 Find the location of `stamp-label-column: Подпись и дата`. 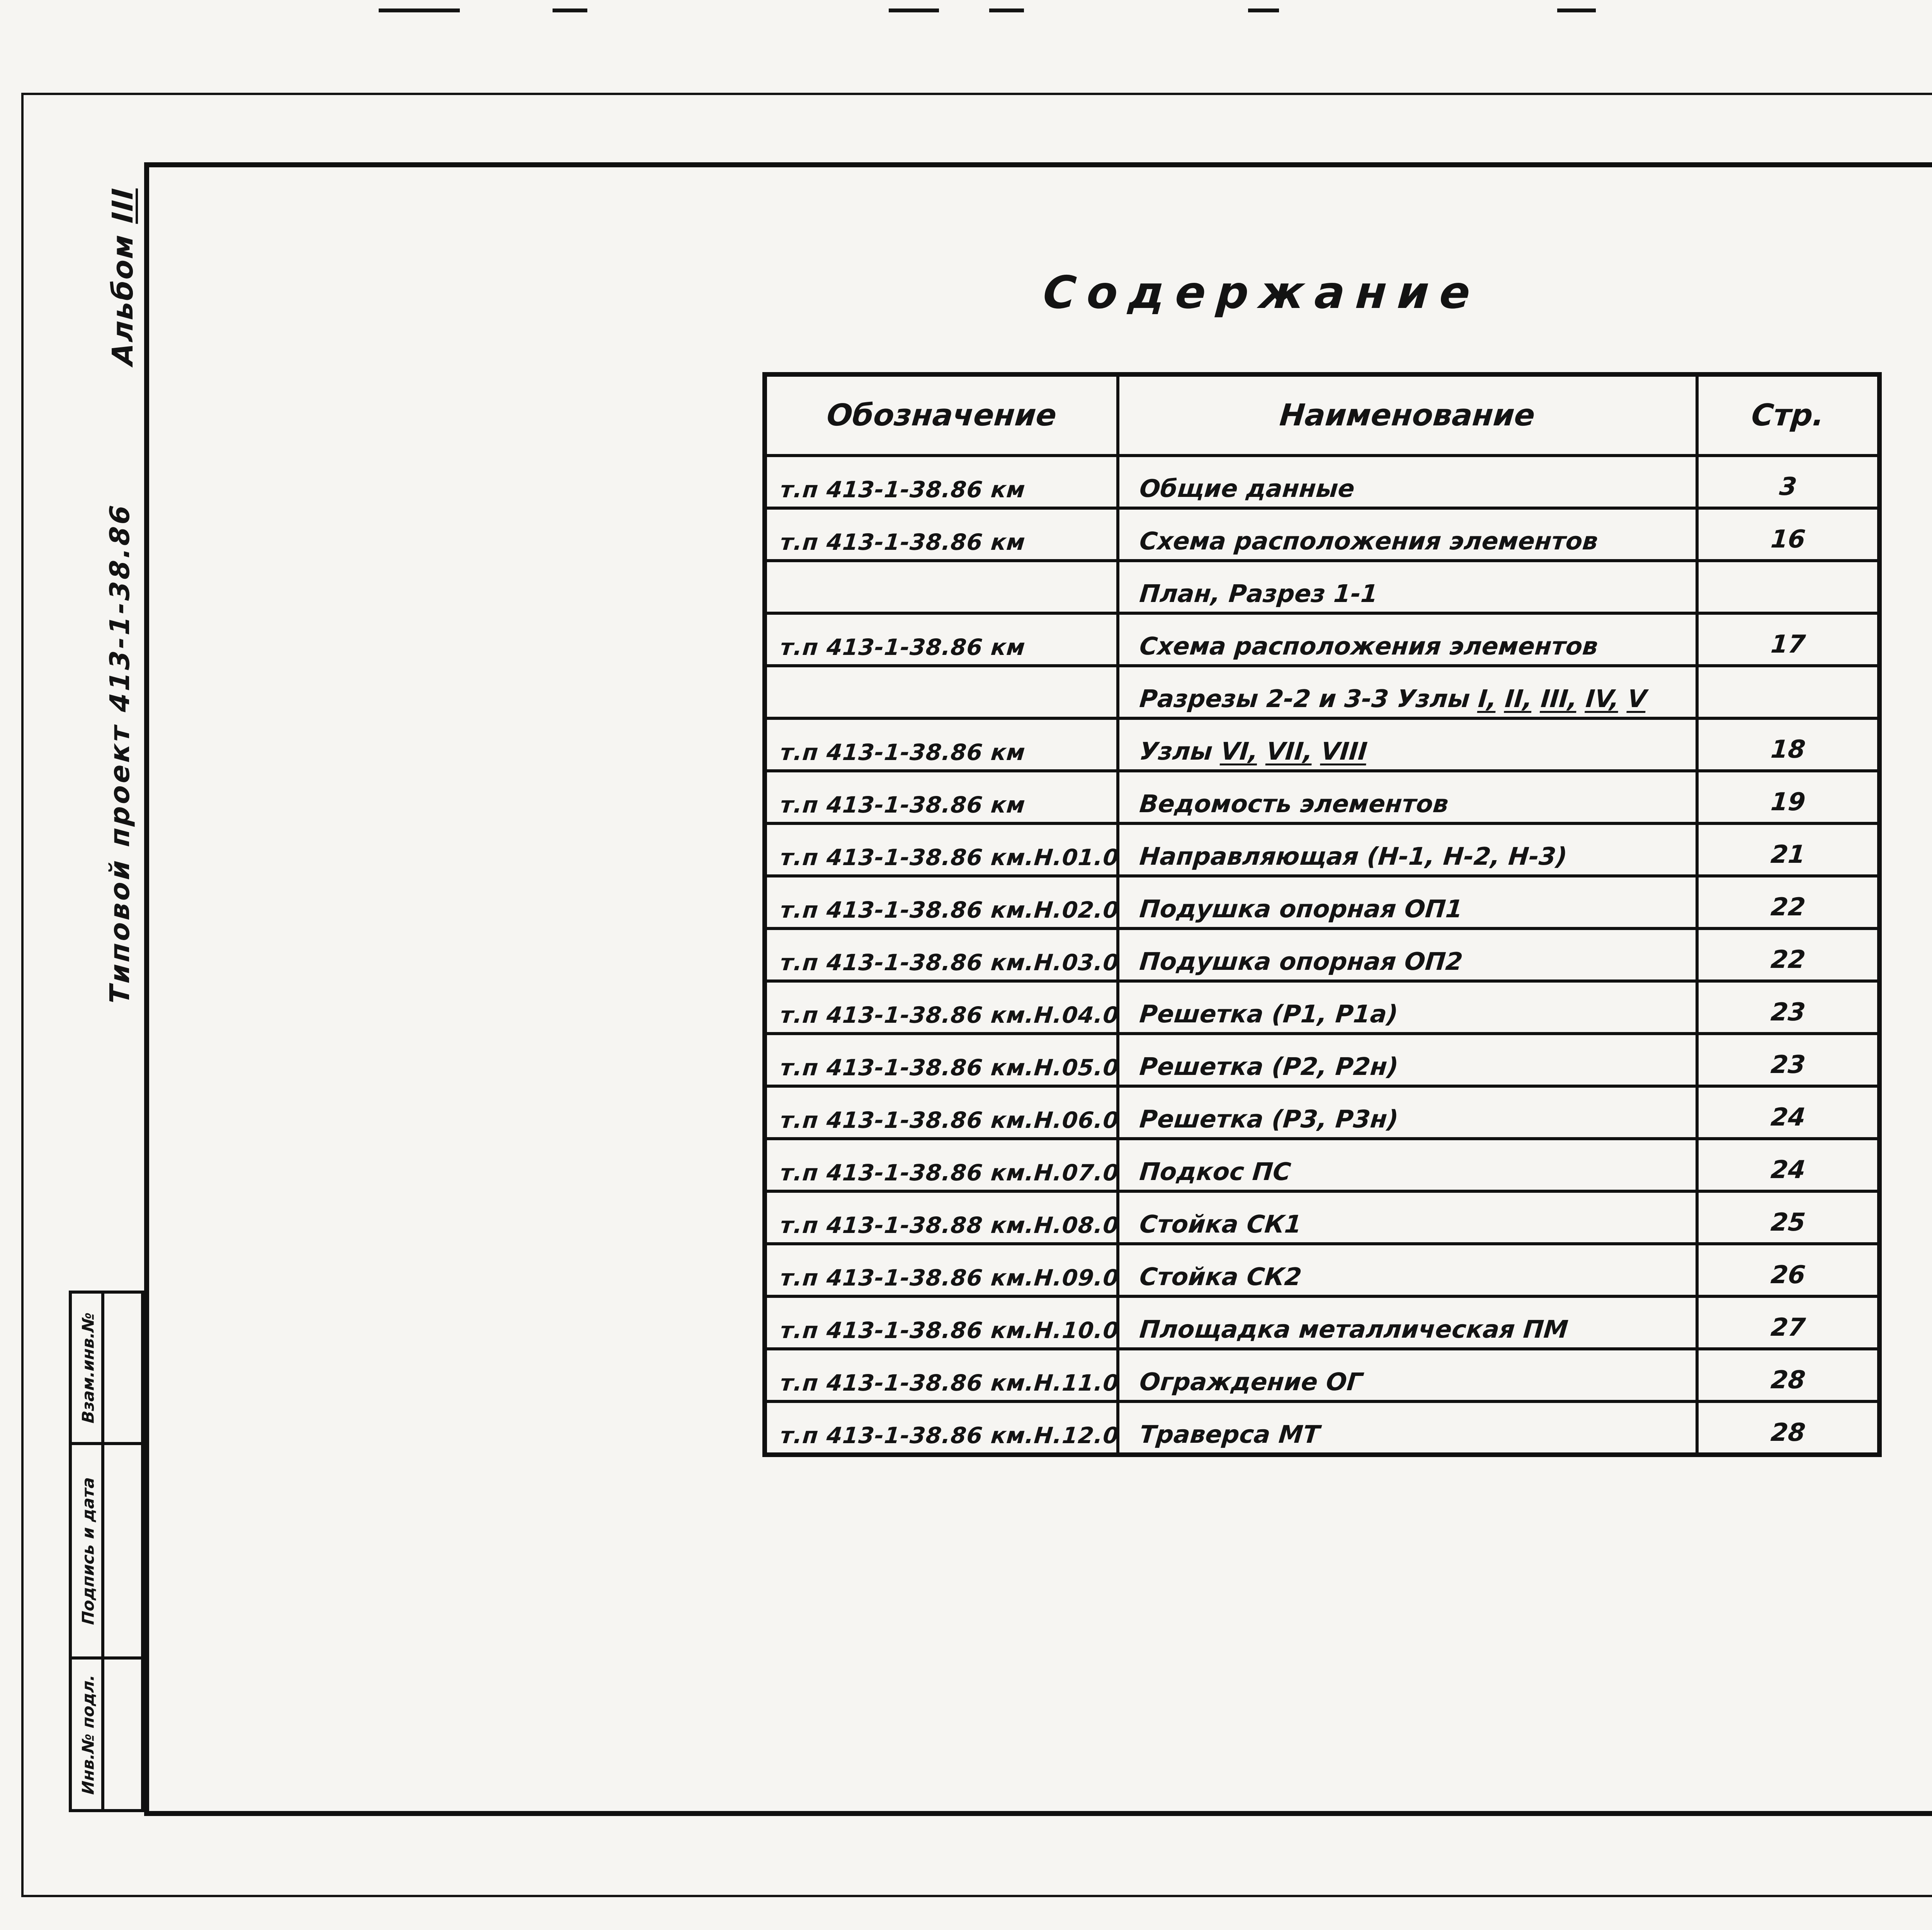

stamp-label-column: Подпись и дата is located at coordinates (88, 1551).